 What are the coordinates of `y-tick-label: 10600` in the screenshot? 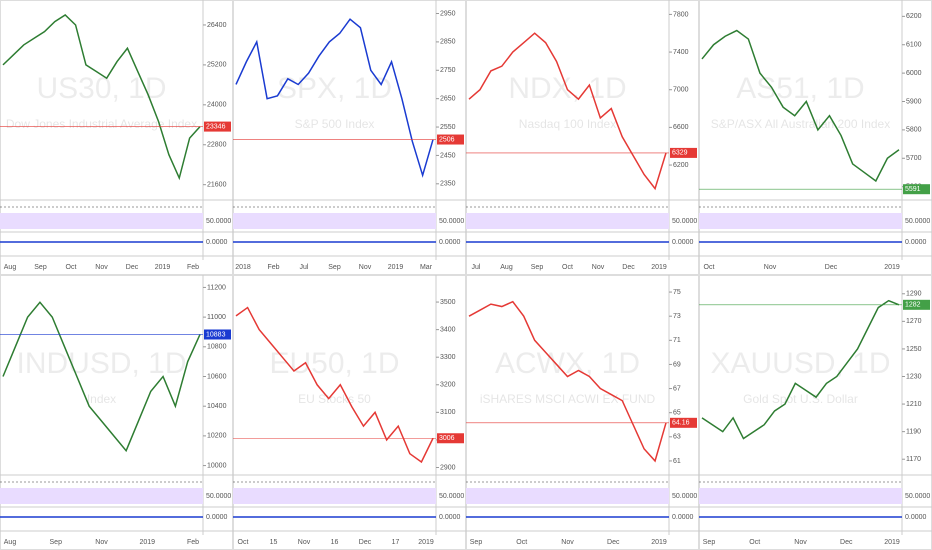 It's located at (217, 376).